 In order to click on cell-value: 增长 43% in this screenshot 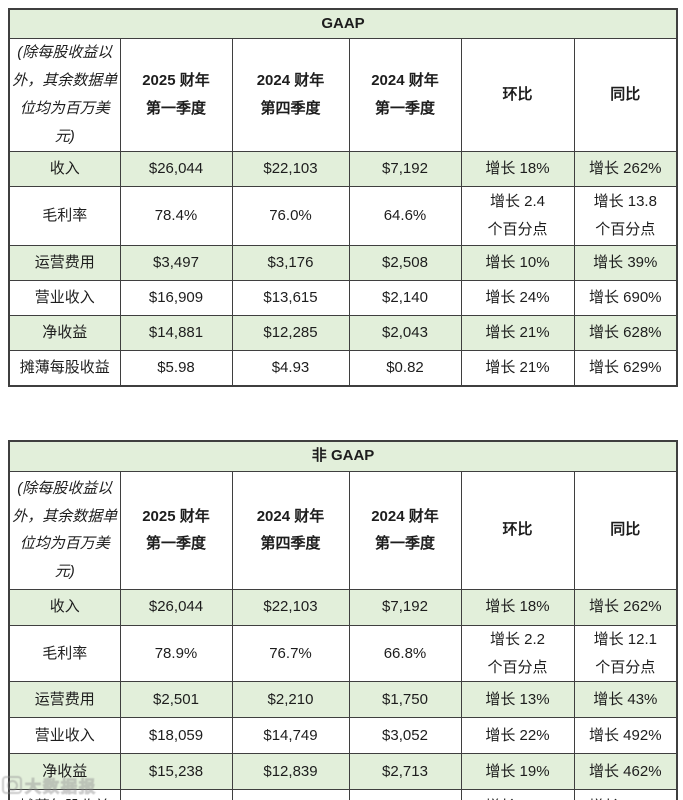, I will do `click(625, 700)`.